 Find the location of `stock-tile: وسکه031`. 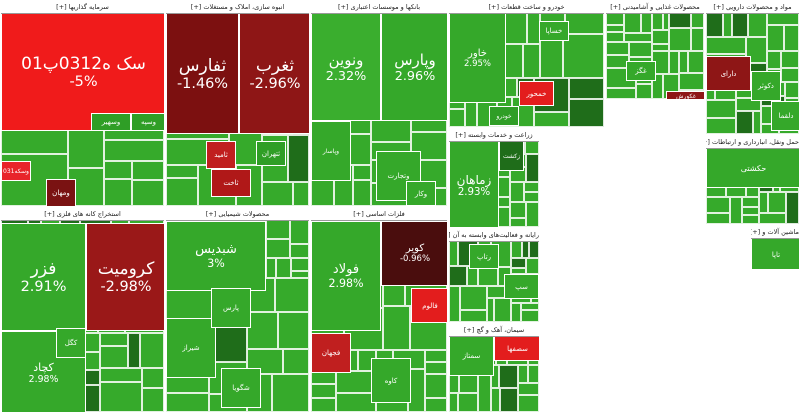

stock-tile: وسکه031 is located at coordinates (16, 171).